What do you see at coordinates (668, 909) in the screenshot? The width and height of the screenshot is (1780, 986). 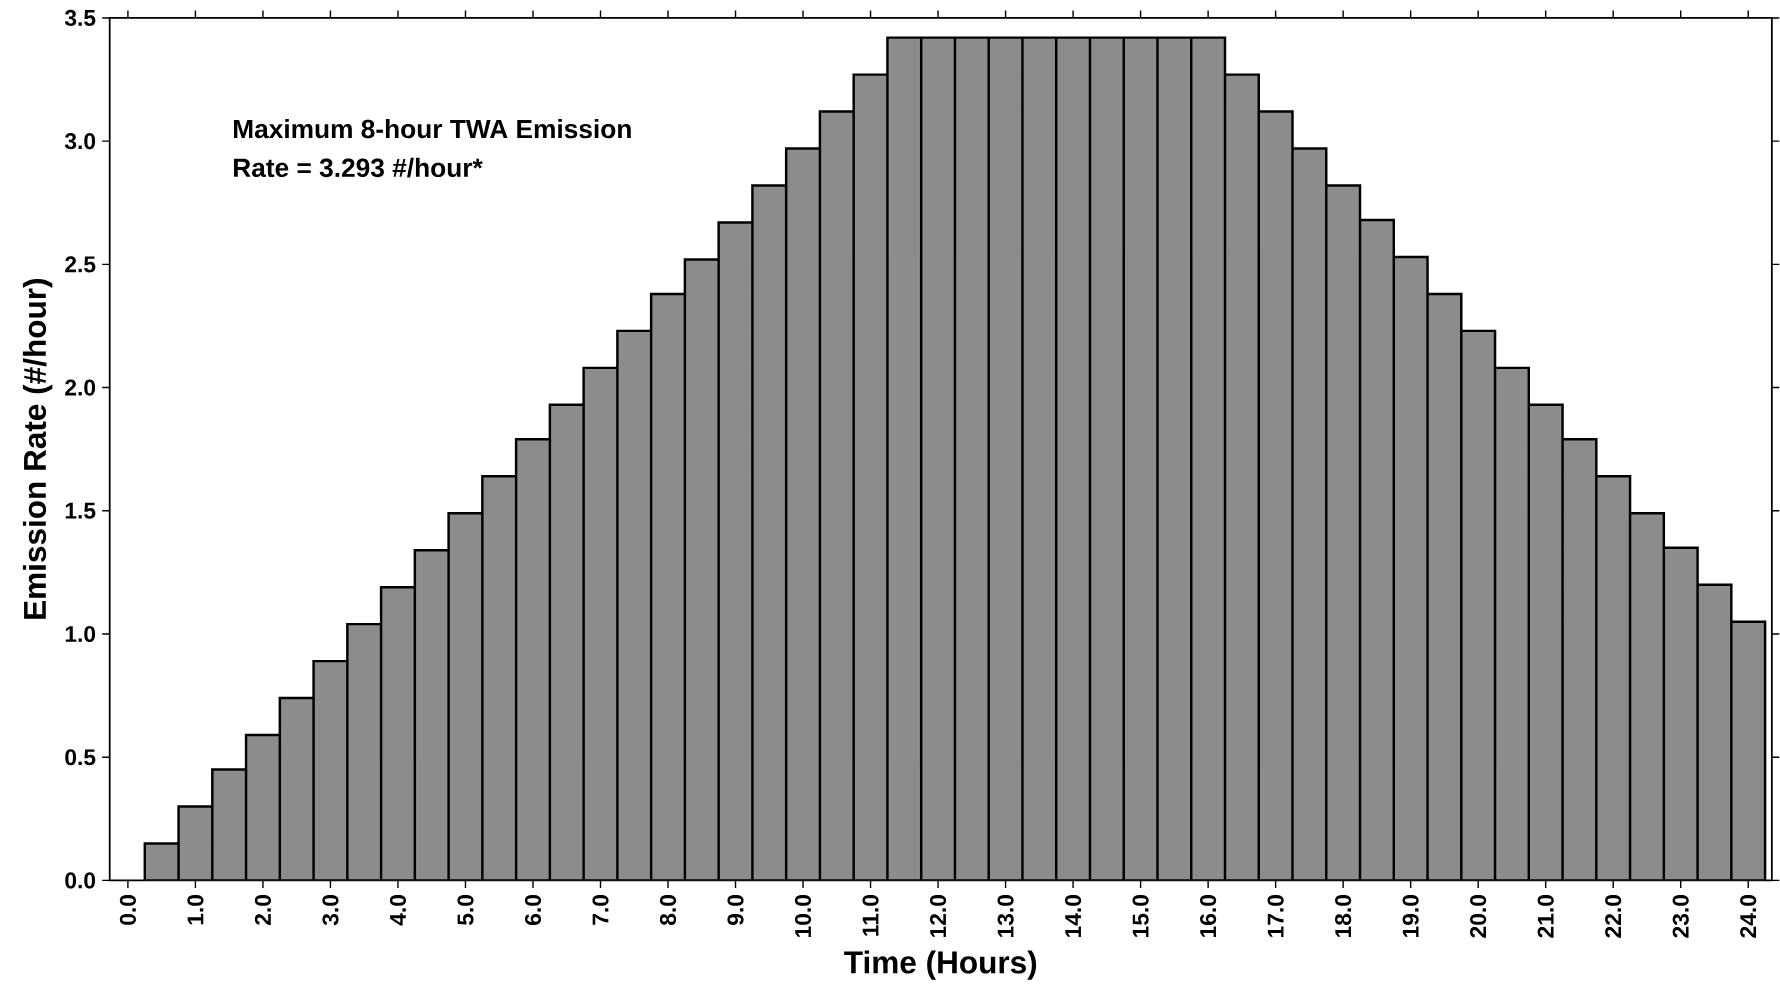 I see `x-tick-label: 8.0` at bounding box center [668, 909].